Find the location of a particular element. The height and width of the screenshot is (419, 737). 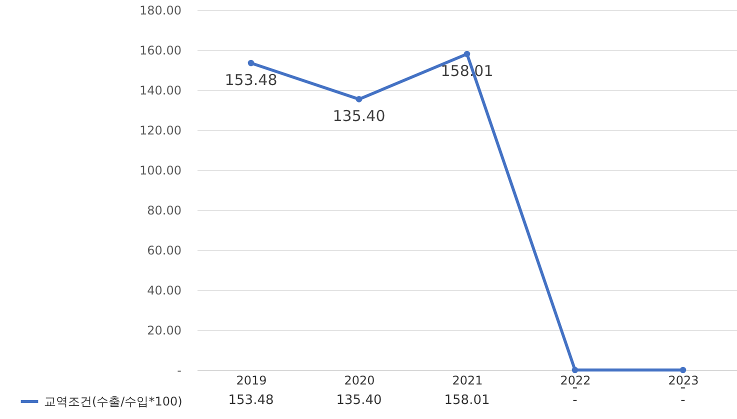

data-label: 135.40 is located at coordinates (359, 400).